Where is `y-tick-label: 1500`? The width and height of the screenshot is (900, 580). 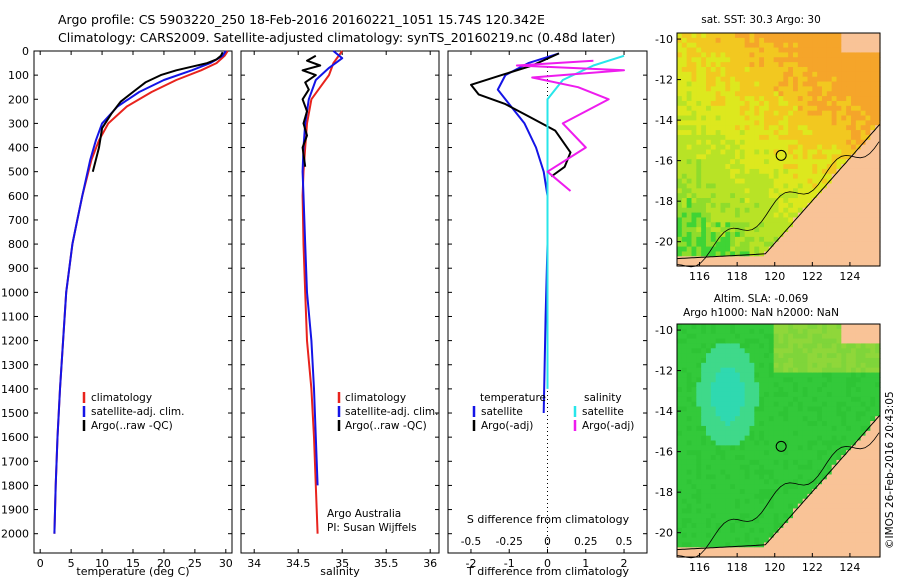 y-tick-label: 1500 is located at coordinates (15, 413).